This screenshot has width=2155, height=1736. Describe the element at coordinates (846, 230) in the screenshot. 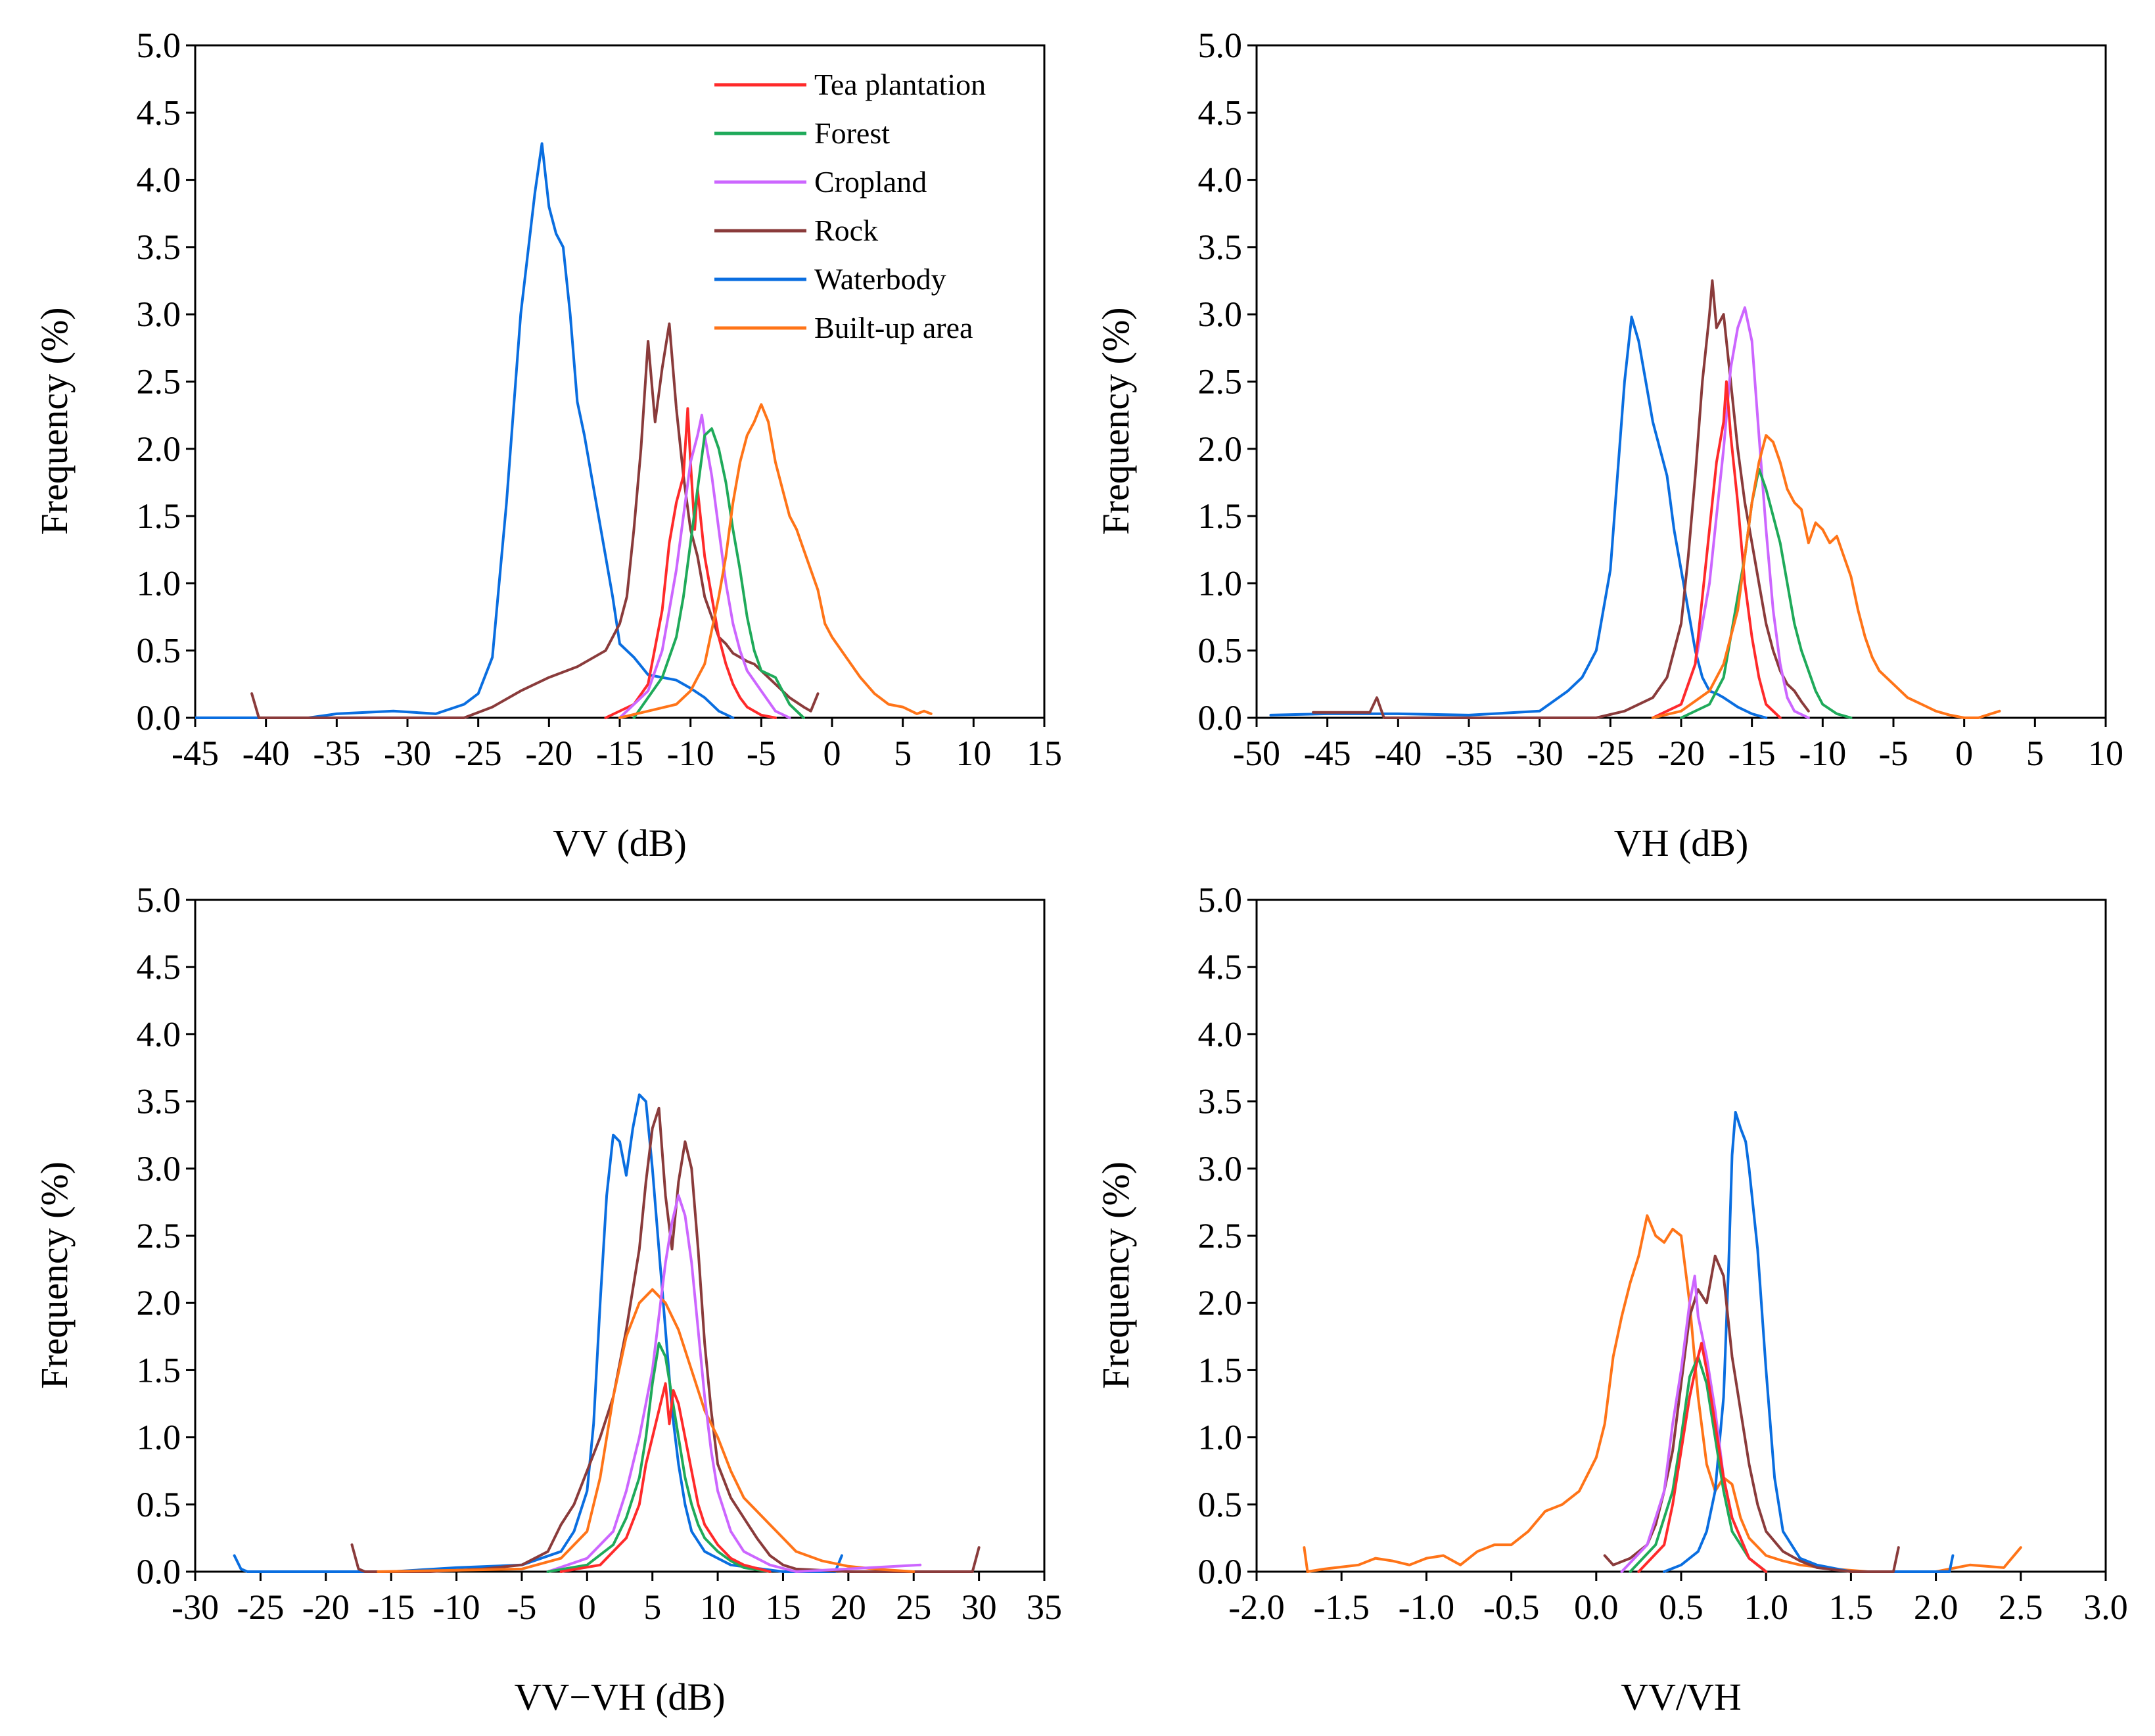

I see `legend-label-rock: Rock` at that location.